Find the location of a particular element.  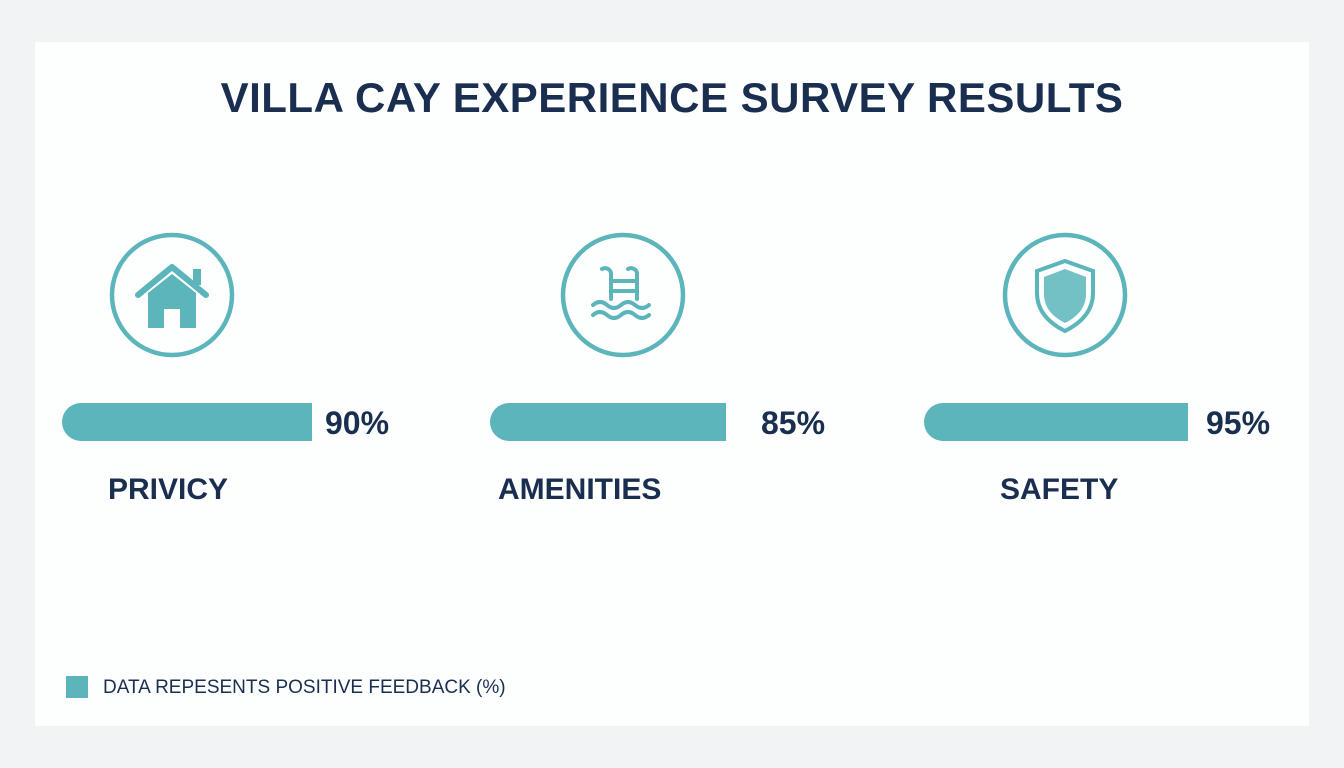

house-icon is located at coordinates (172, 295).